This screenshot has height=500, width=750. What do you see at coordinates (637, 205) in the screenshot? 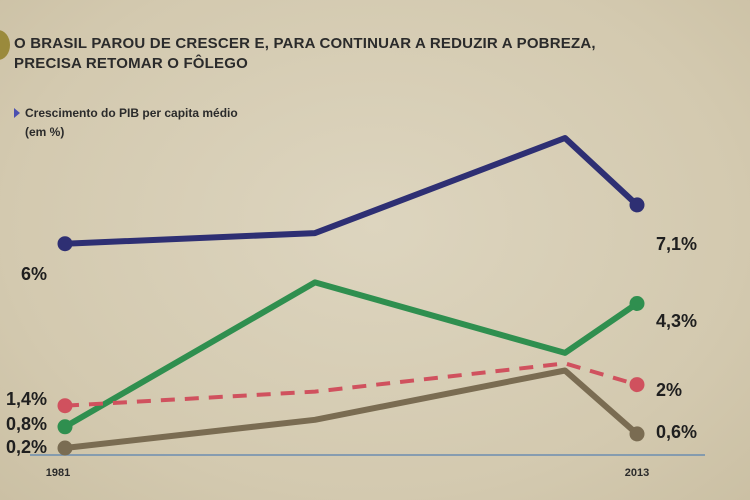
I see `series-1-end-point` at bounding box center [637, 205].